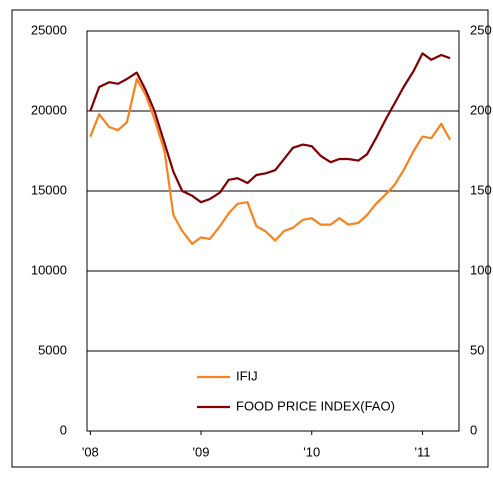  What do you see at coordinates (311, 451) in the screenshot?
I see `x-tick-label: '10` at bounding box center [311, 451].